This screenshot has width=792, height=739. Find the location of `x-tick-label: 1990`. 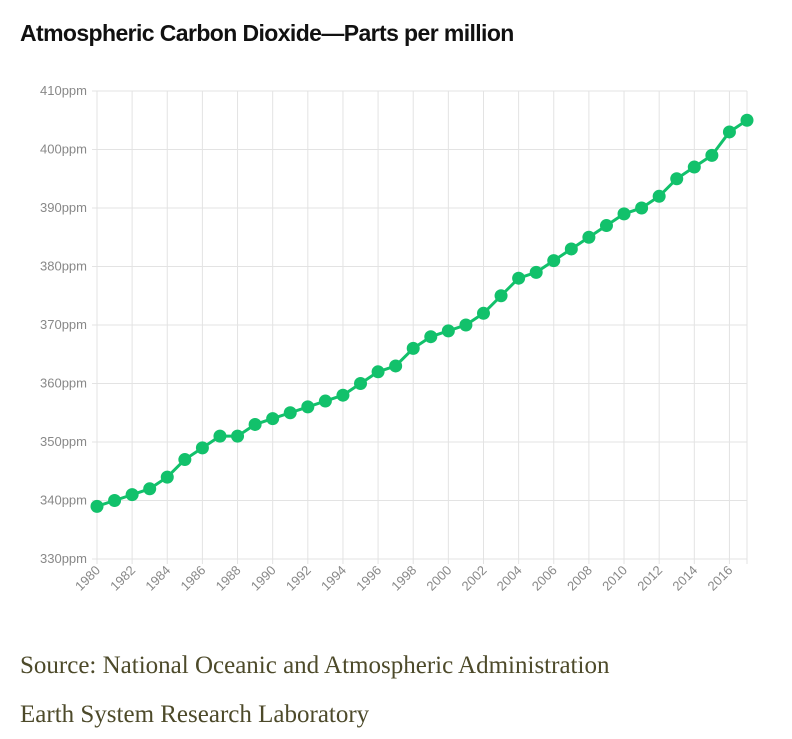

x-tick-label: 1990 is located at coordinates (263, 578).